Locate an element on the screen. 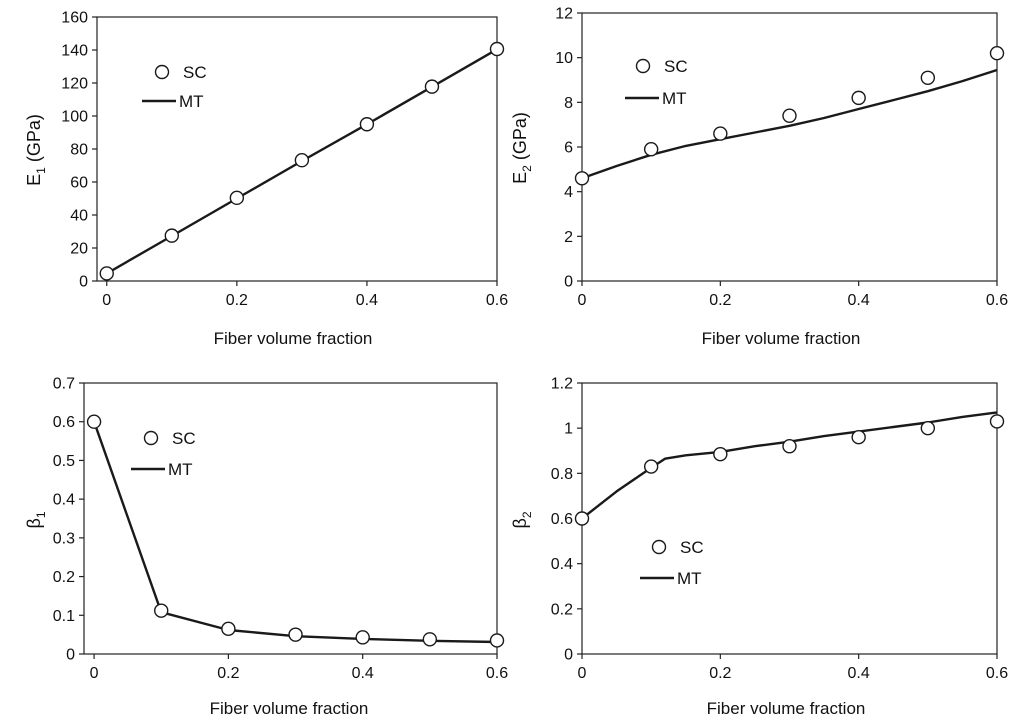 The height and width of the screenshot is (726, 1016). y-tick-label: 20 is located at coordinates (79, 249).